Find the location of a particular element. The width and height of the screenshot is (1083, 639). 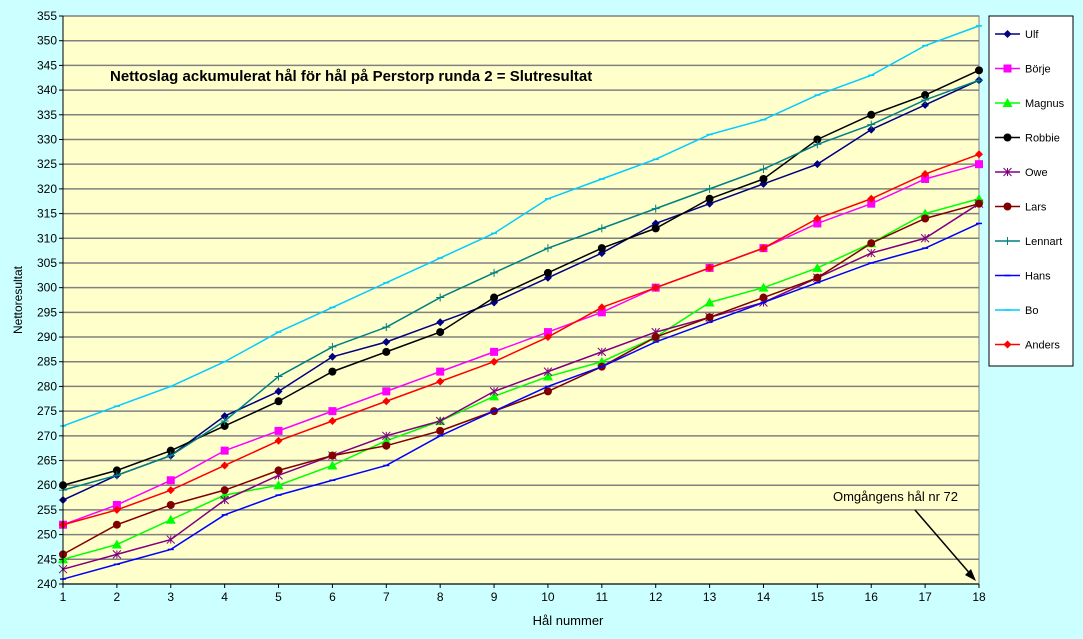

y-tick-label: 320 is located at coordinates (47, 189).